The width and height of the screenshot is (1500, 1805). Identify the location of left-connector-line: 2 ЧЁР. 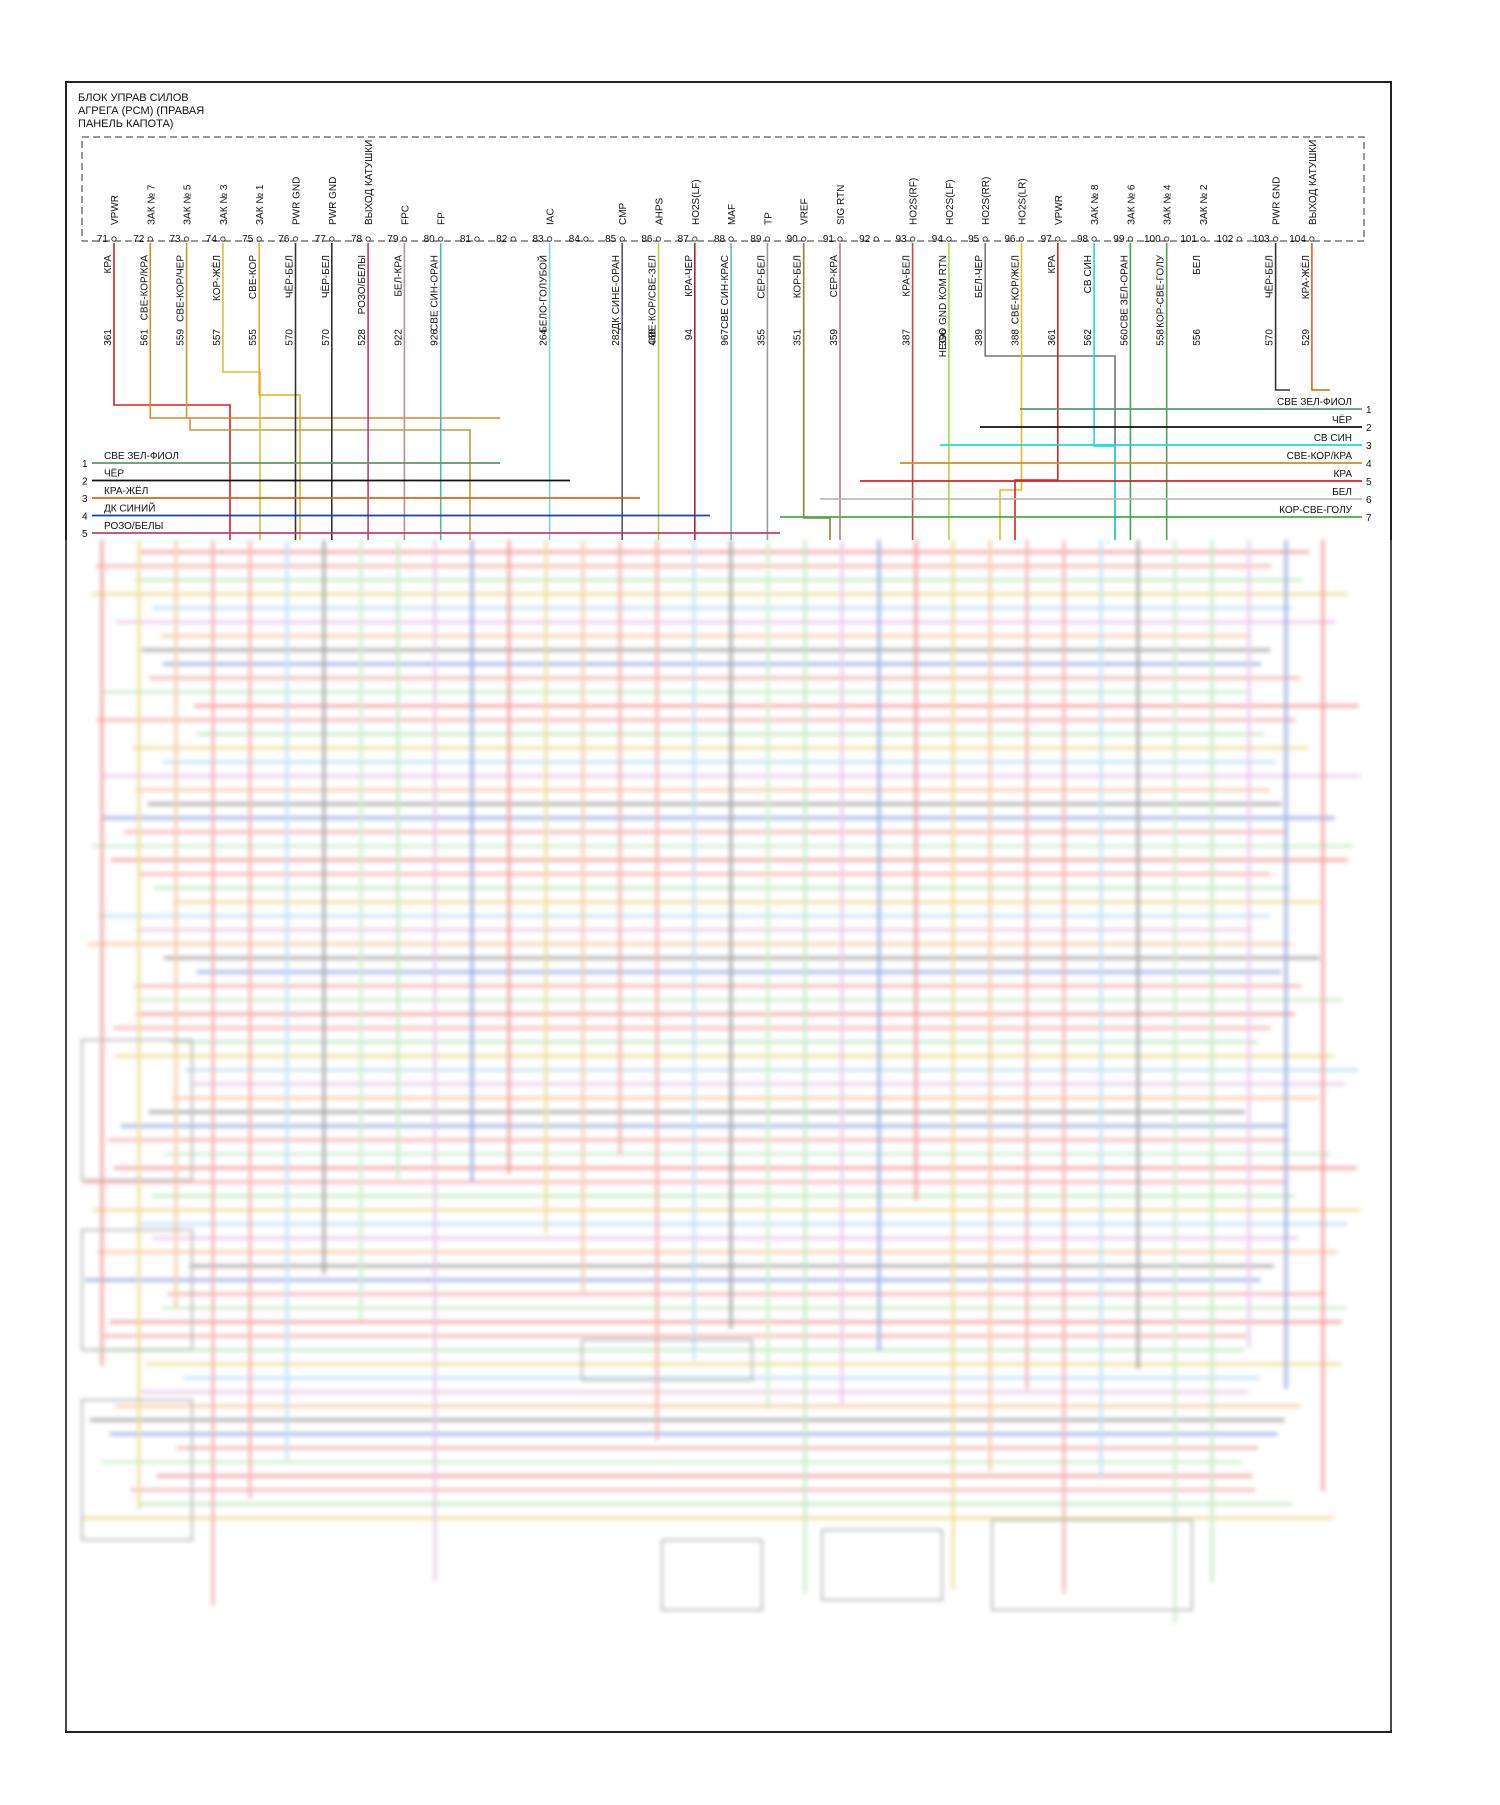
(326, 478).